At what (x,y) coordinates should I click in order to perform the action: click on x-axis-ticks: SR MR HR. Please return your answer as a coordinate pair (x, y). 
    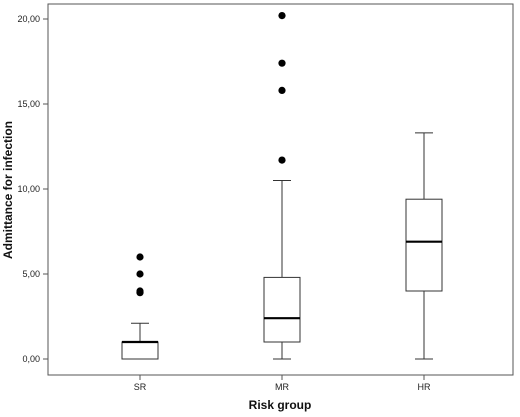
    Looking at the image, I should click on (282, 383).